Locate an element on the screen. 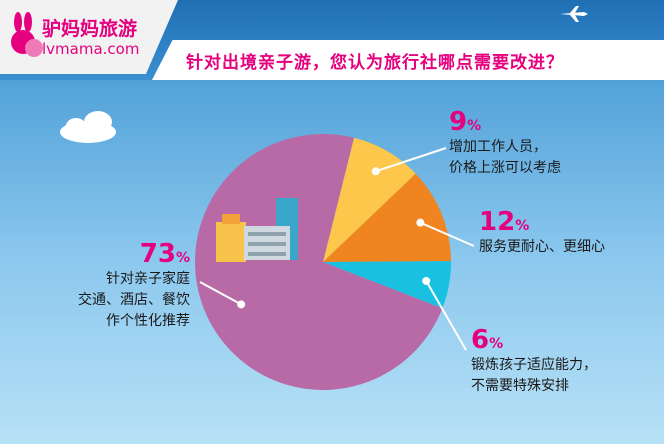 Image resolution: width=664 pixels, height=444 pixels. slice-pct-3: 73% is located at coordinates (164, 254).